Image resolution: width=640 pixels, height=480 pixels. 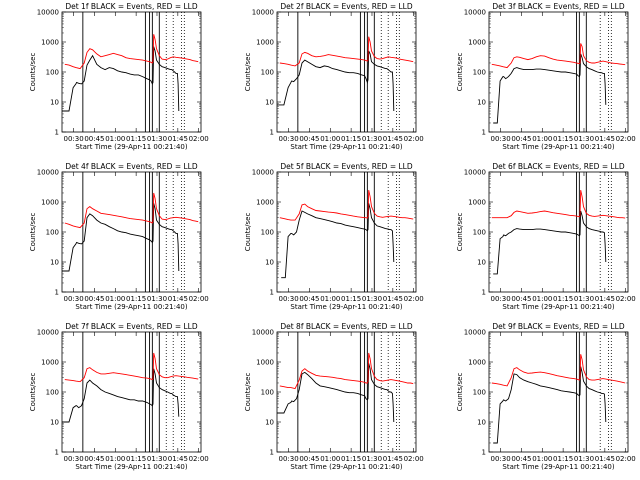 I want to click on chart-title: Det 9f BLACK = Events, RED = LLD, so click(x=558, y=326).